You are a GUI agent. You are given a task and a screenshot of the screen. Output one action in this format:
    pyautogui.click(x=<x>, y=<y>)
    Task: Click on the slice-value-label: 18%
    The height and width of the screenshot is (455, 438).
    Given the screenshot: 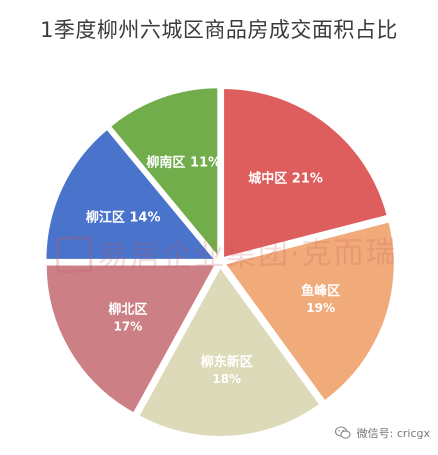 What is the action you would take?
    pyautogui.click(x=226, y=379)
    